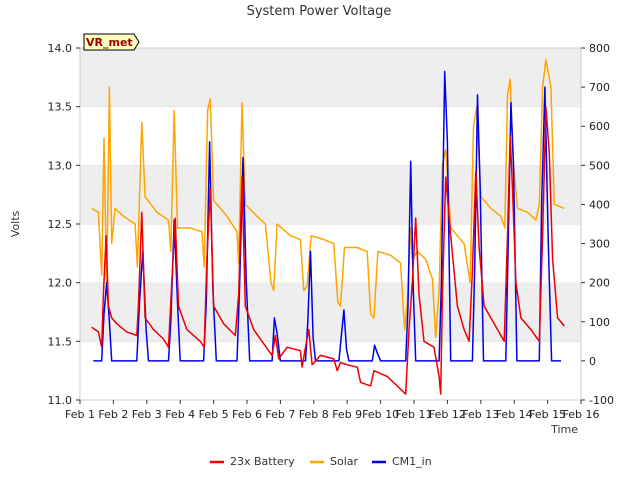 The image size is (640, 480). What do you see at coordinates (599, 322) in the screenshot?
I see `y-right-tick-label: 100` at bounding box center [599, 322].